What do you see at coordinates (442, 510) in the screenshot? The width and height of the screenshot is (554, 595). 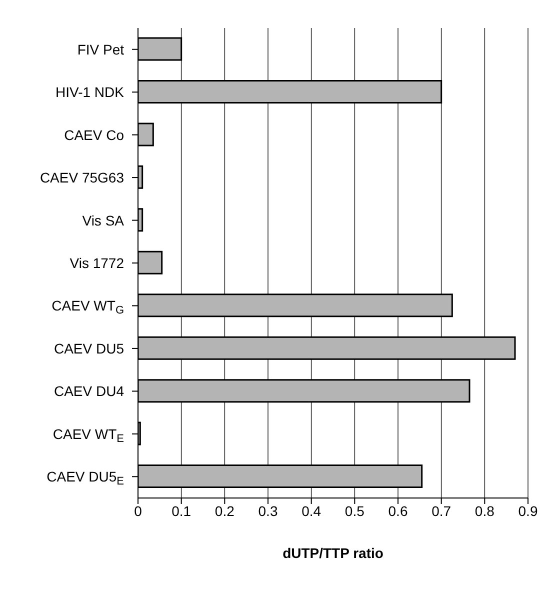 I see `x-tick-label: 0.7` at bounding box center [442, 510].